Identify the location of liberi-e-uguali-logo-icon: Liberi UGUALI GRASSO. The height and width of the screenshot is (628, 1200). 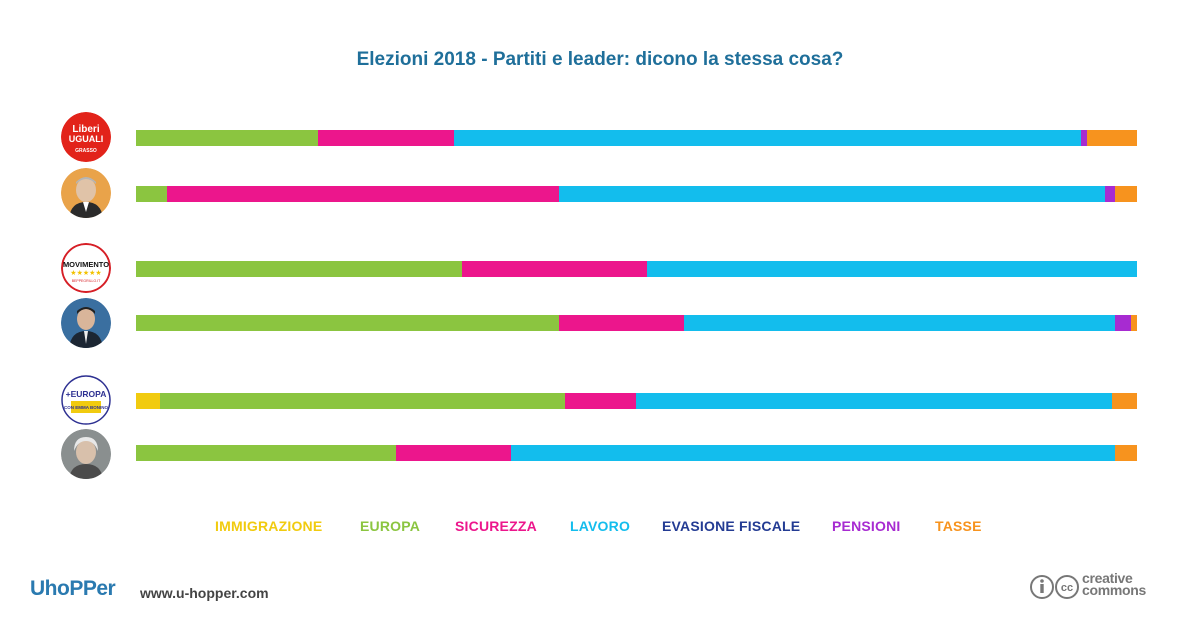
(86, 137).